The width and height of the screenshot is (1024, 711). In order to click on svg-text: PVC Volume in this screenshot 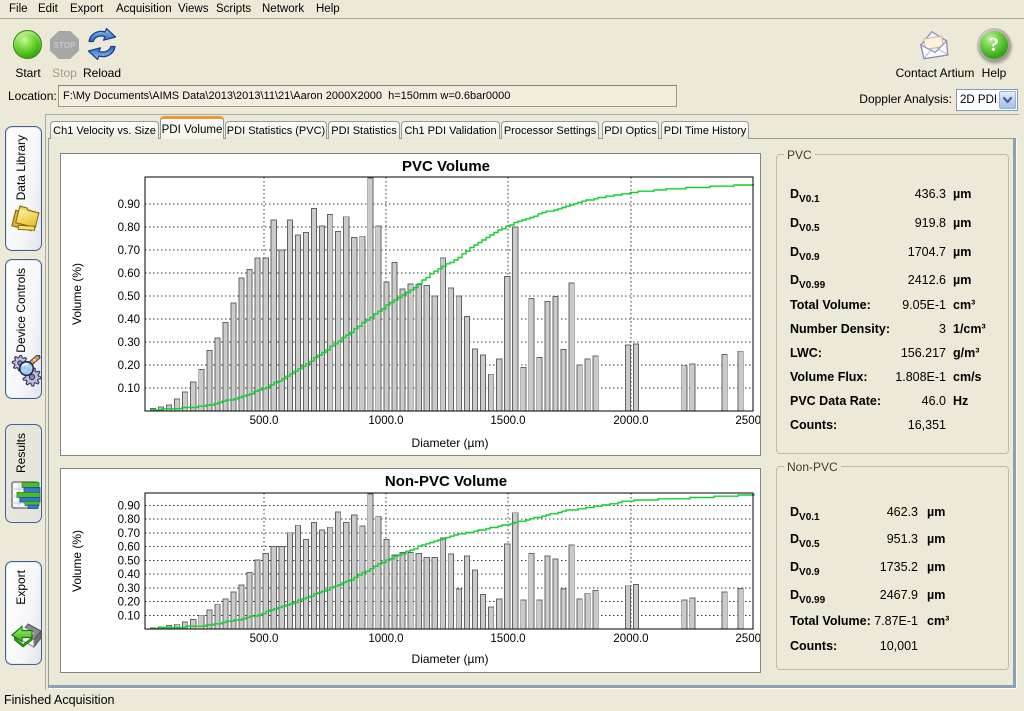, I will do `click(446, 166)`.